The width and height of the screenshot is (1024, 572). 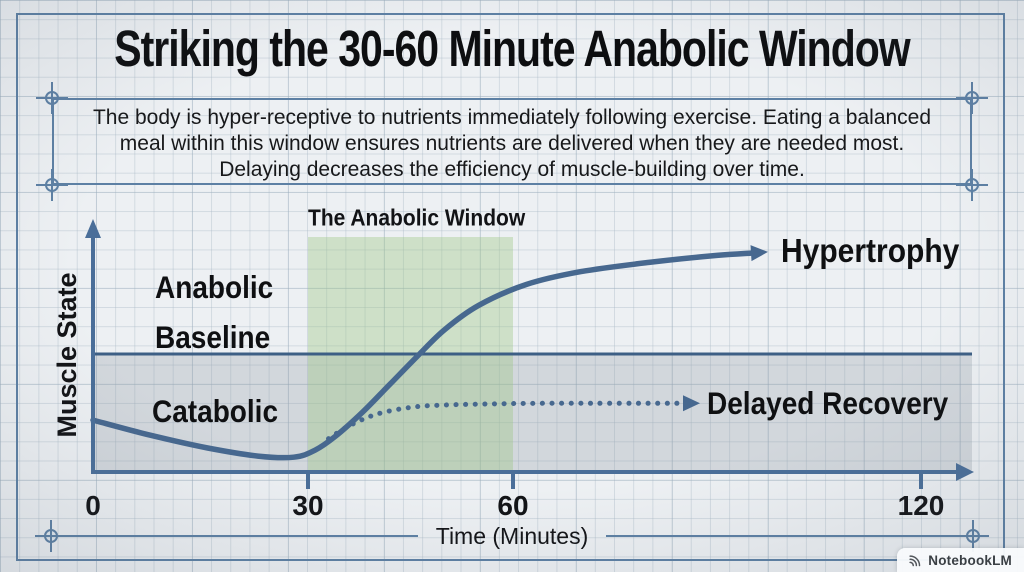 What do you see at coordinates (921, 505) in the screenshot?
I see `x-tick-label-120: 120` at bounding box center [921, 505].